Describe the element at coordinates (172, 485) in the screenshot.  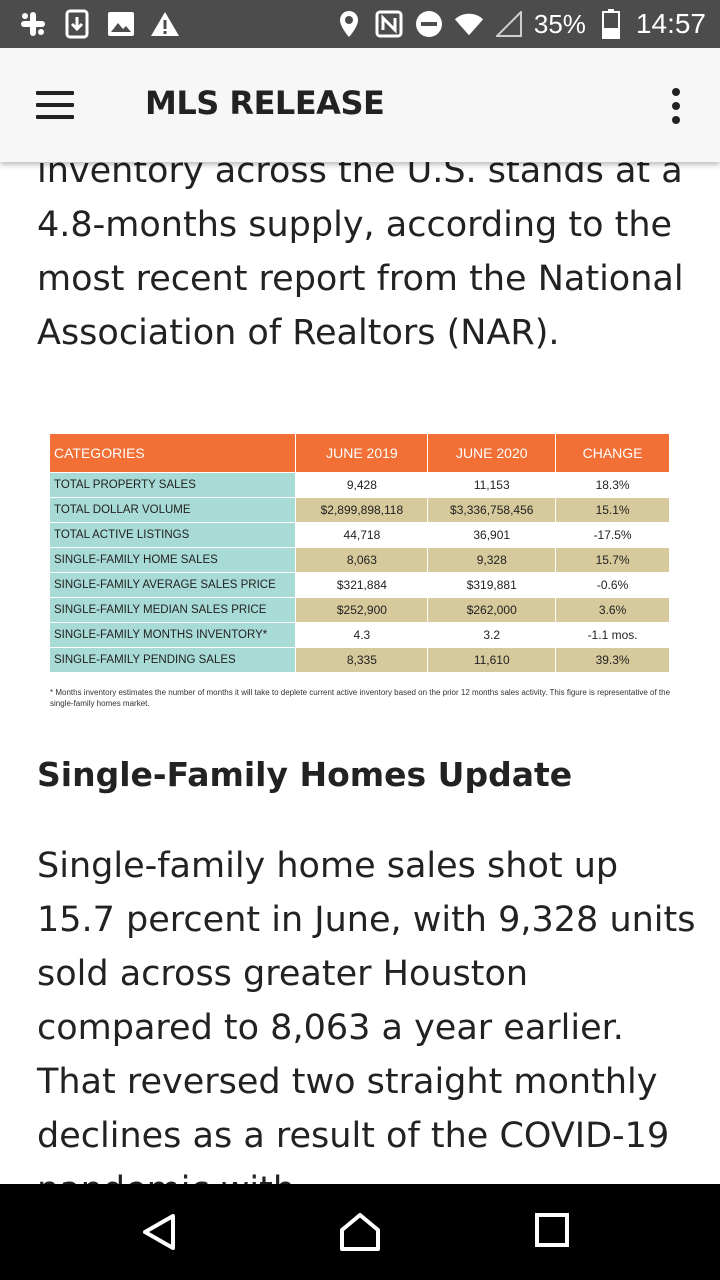
I see `row-category: TOTAL PROPERTY SALES` at that location.